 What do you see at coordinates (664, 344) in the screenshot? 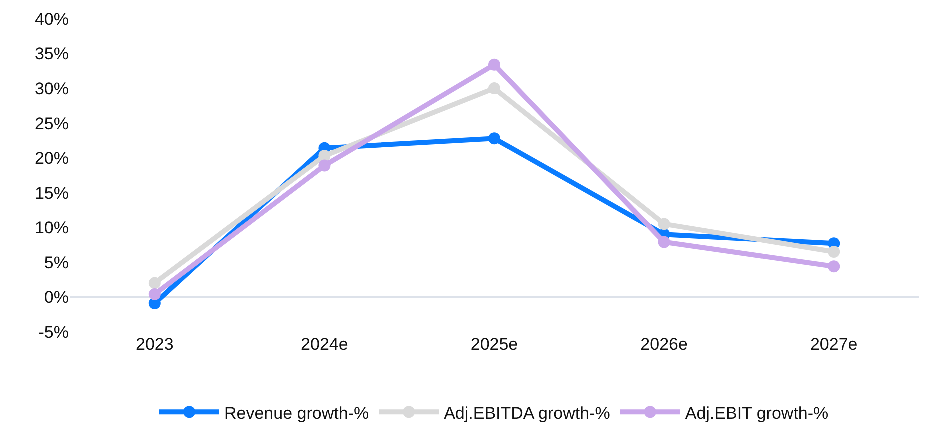
I see `x-tick-label: 2026e` at bounding box center [664, 344].